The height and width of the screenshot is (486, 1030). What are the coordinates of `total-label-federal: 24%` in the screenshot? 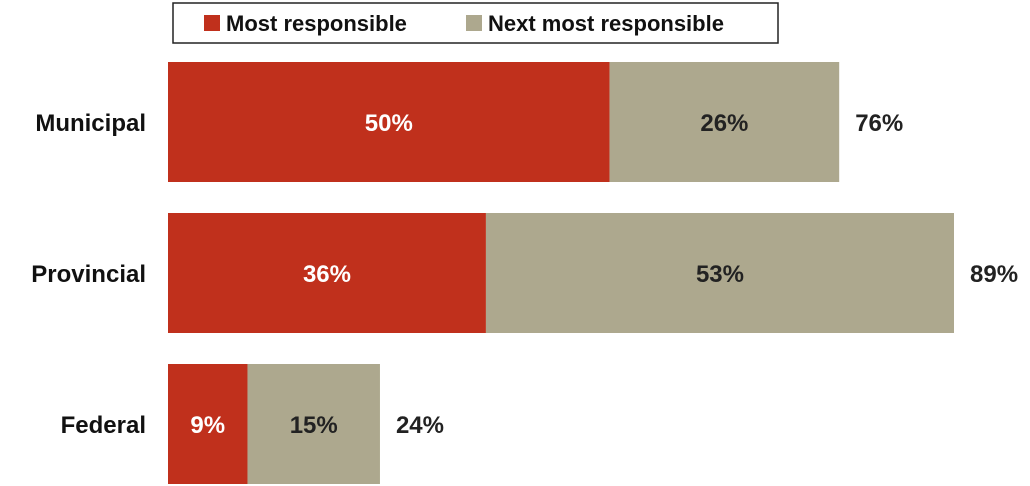 It's located at (420, 425).